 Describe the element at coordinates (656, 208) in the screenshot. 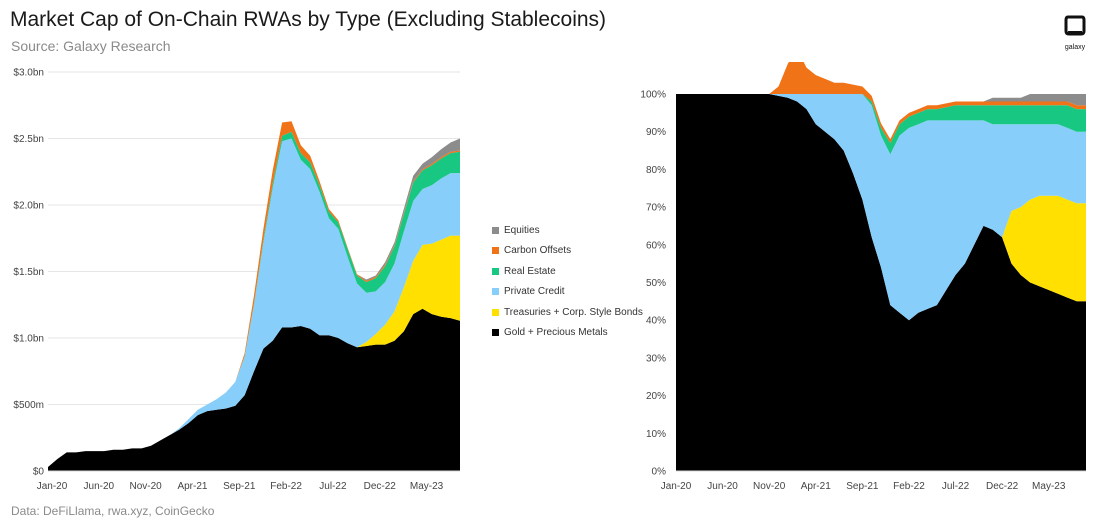

I see `y-tick-label: 70%` at that location.